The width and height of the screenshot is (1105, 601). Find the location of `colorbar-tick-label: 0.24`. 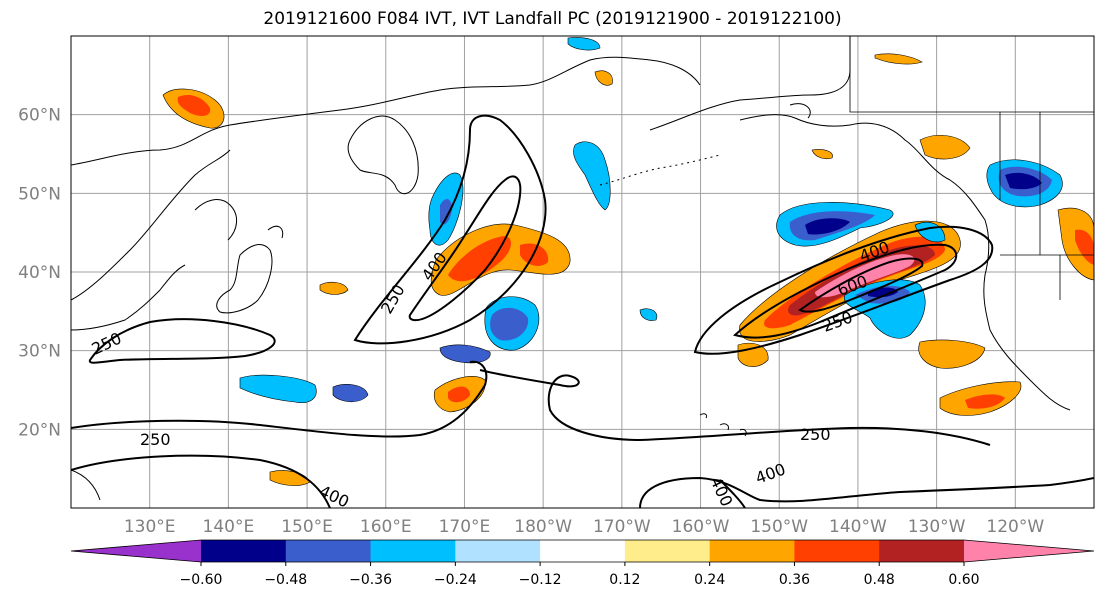

colorbar-tick-label: 0.24 is located at coordinates (709, 580).